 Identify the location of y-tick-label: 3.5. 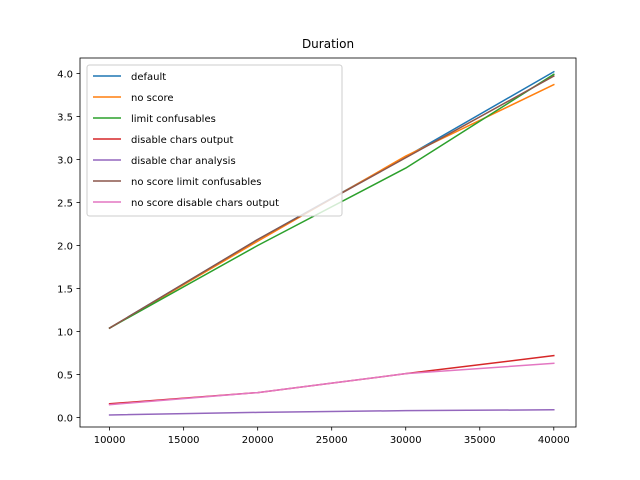
(65, 117).